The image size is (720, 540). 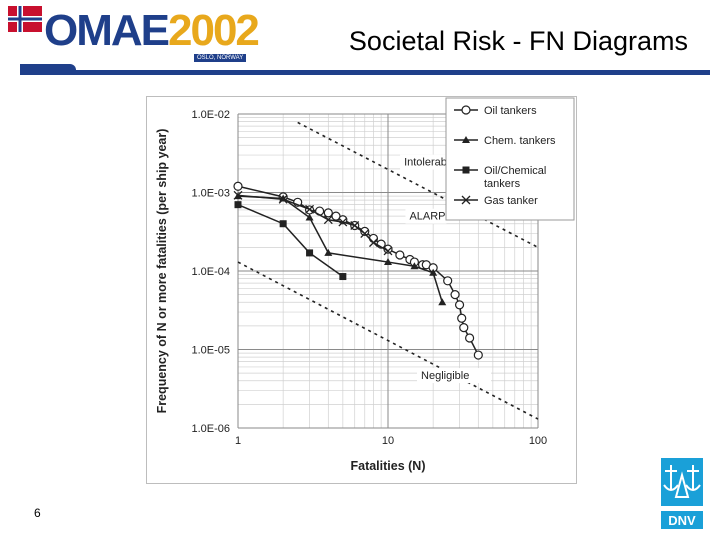 What do you see at coordinates (511, 201) in the screenshot?
I see `legend-label: Gas tanker` at bounding box center [511, 201].